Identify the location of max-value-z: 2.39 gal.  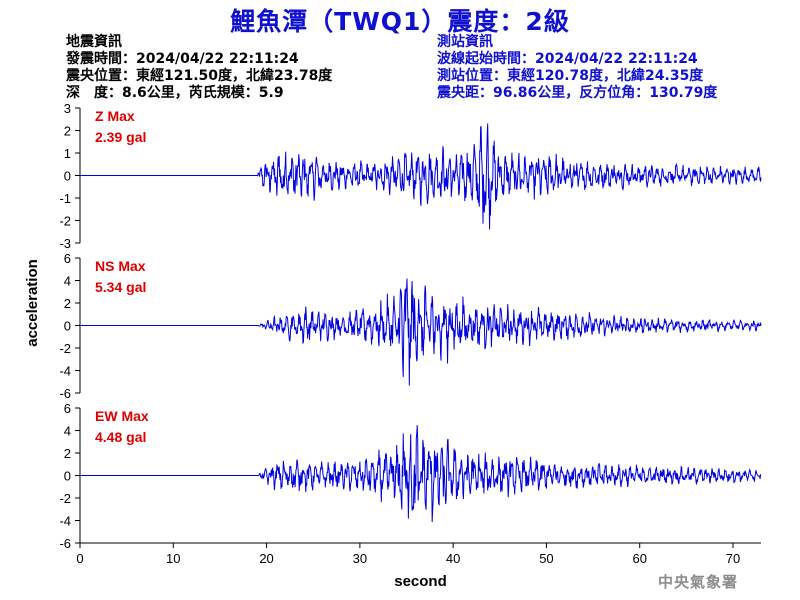
(120, 137).